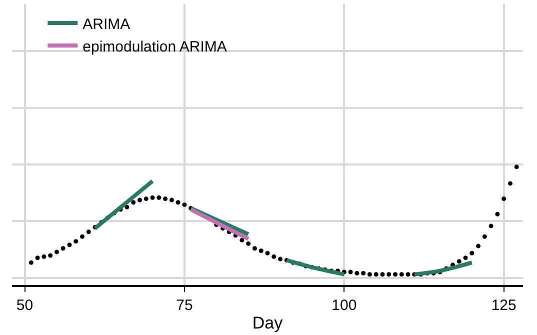  What do you see at coordinates (268, 323) in the screenshot?
I see `x-axis-title: Day` at bounding box center [268, 323].